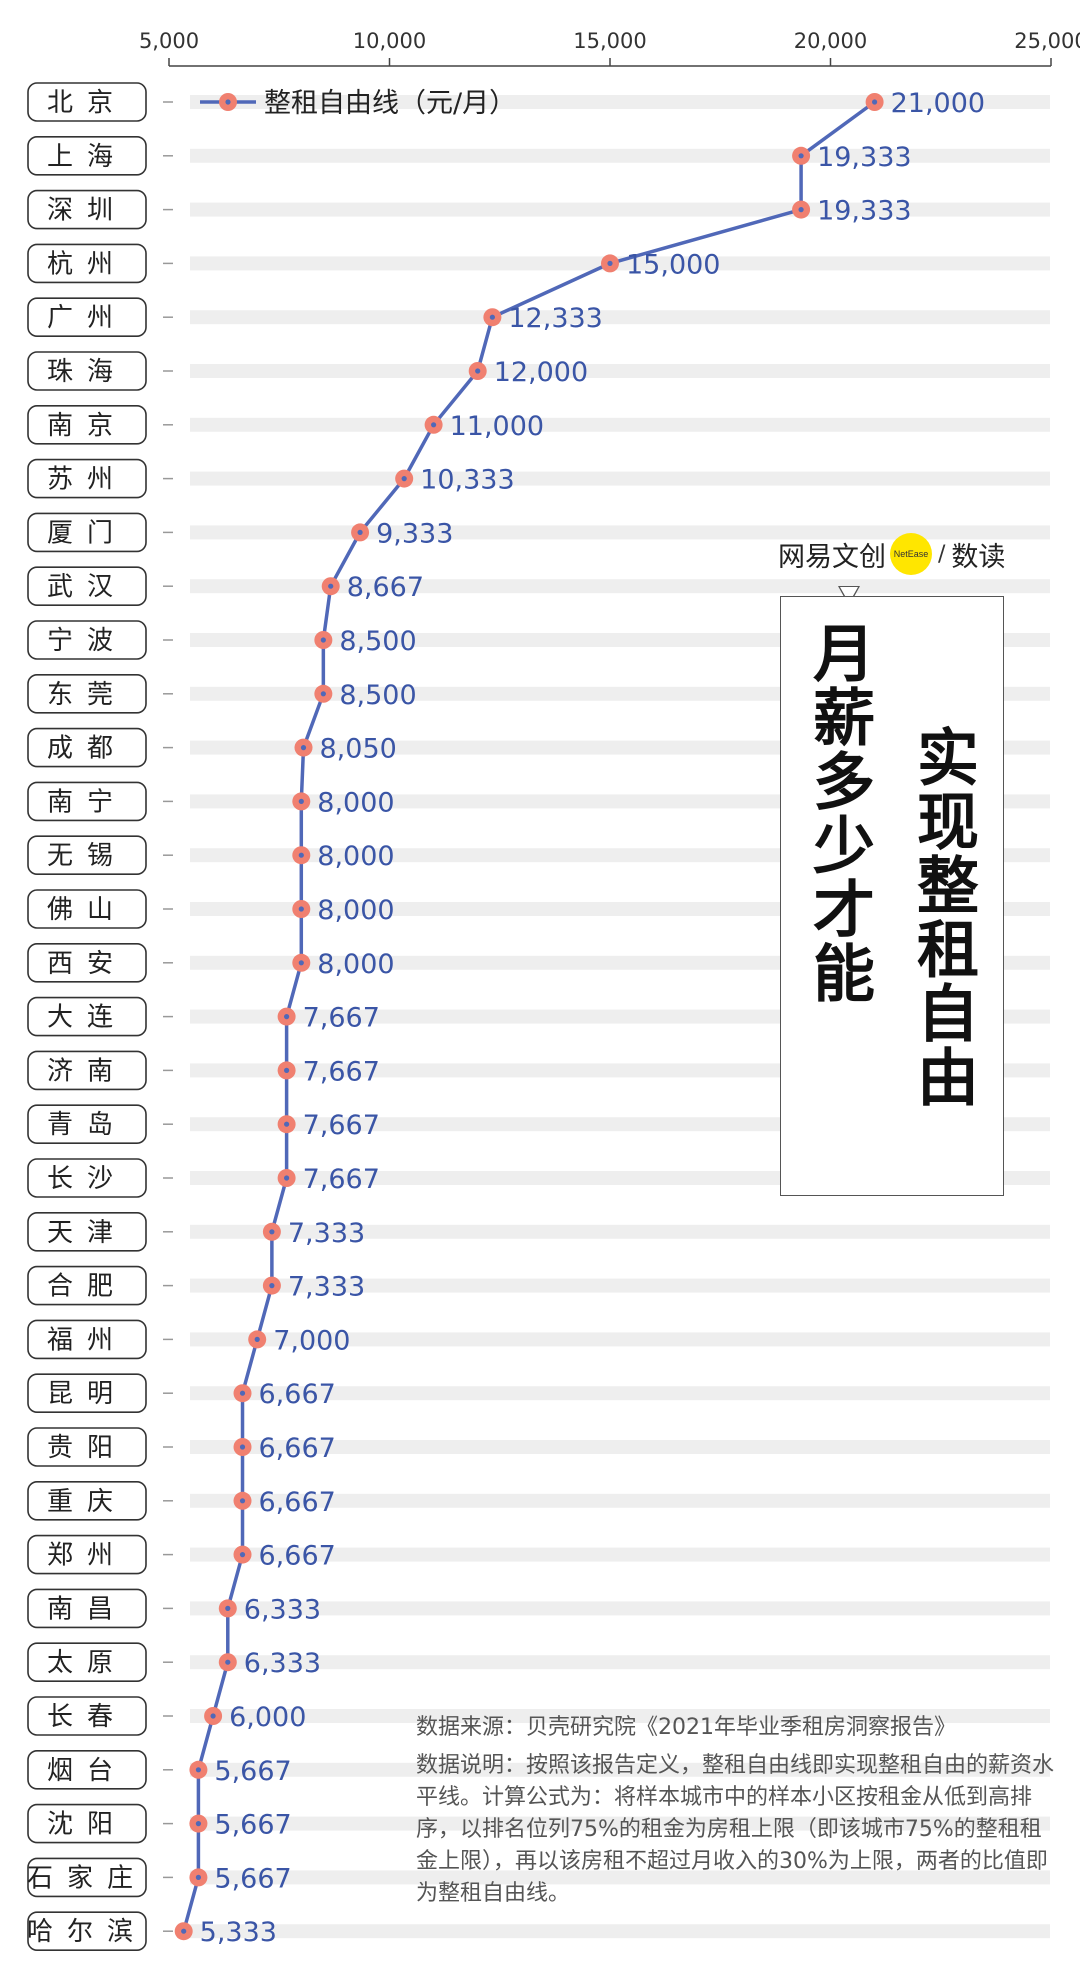  Describe the element at coordinates (87, 695) in the screenshot. I see `city-label: 东莞` at that location.